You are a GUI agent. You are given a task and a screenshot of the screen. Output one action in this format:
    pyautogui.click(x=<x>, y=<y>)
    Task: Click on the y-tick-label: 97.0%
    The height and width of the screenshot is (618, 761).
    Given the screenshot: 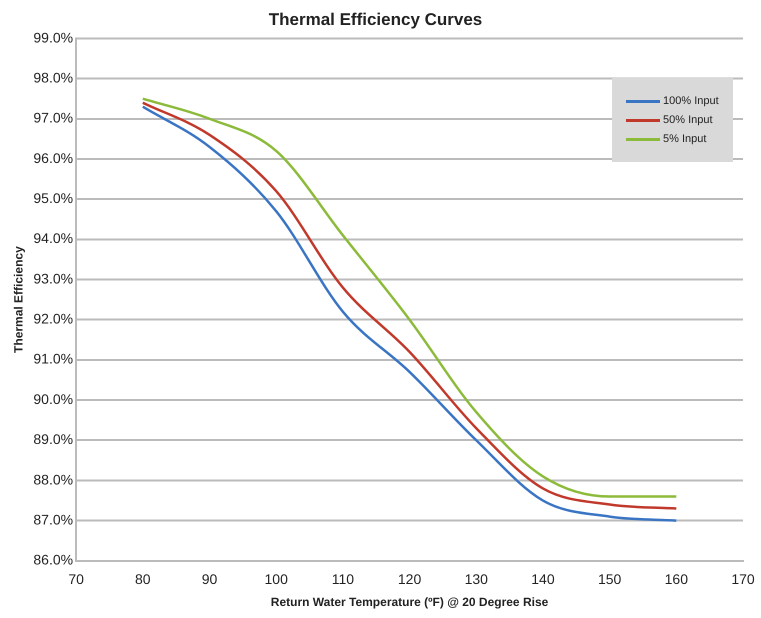 What is the action you would take?
    pyautogui.click(x=53, y=118)
    